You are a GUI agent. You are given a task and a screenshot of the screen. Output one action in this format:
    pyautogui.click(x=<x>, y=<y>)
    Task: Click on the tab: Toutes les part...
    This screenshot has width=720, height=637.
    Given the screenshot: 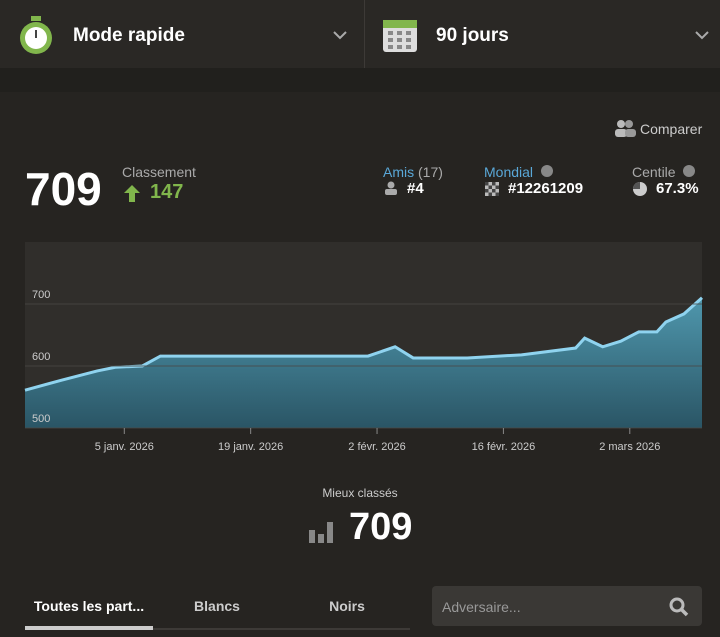 What is the action you would take?
    pyautogui.click(x=89, y=606)
    